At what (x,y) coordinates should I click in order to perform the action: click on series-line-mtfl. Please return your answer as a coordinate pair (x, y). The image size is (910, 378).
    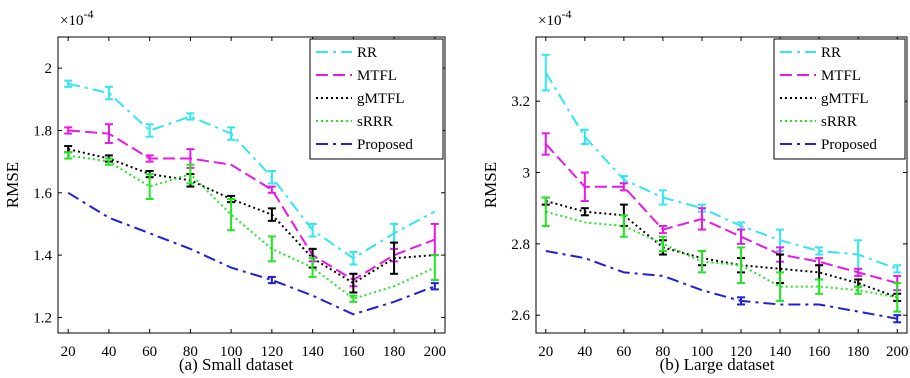
    Looking at the image, I should click on (721, 214).